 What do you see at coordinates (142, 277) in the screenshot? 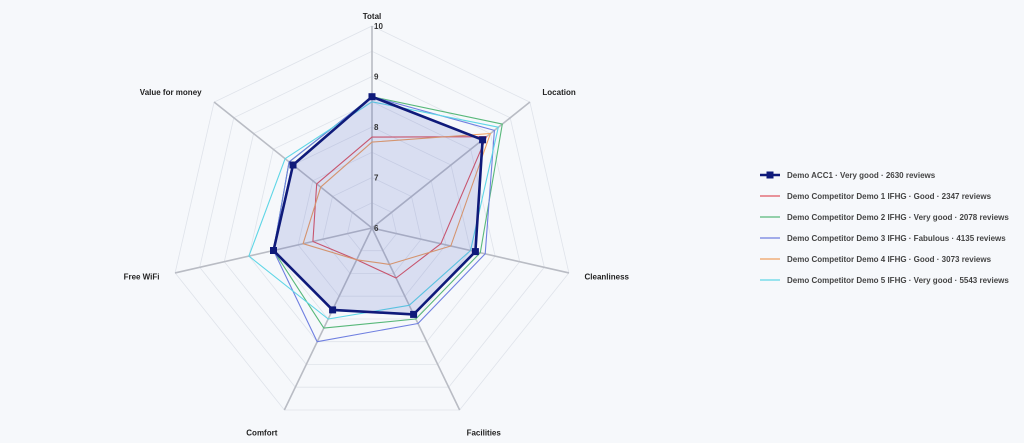
I see `axis-label: Free WiFi` at bounding box center [142, 277].